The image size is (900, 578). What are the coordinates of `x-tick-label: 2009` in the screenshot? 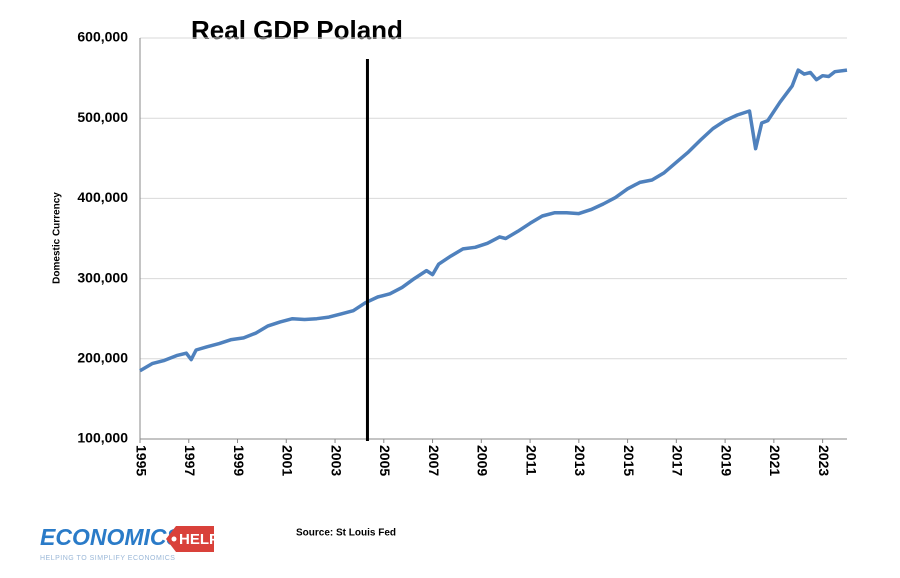 It's located at (483, 460).